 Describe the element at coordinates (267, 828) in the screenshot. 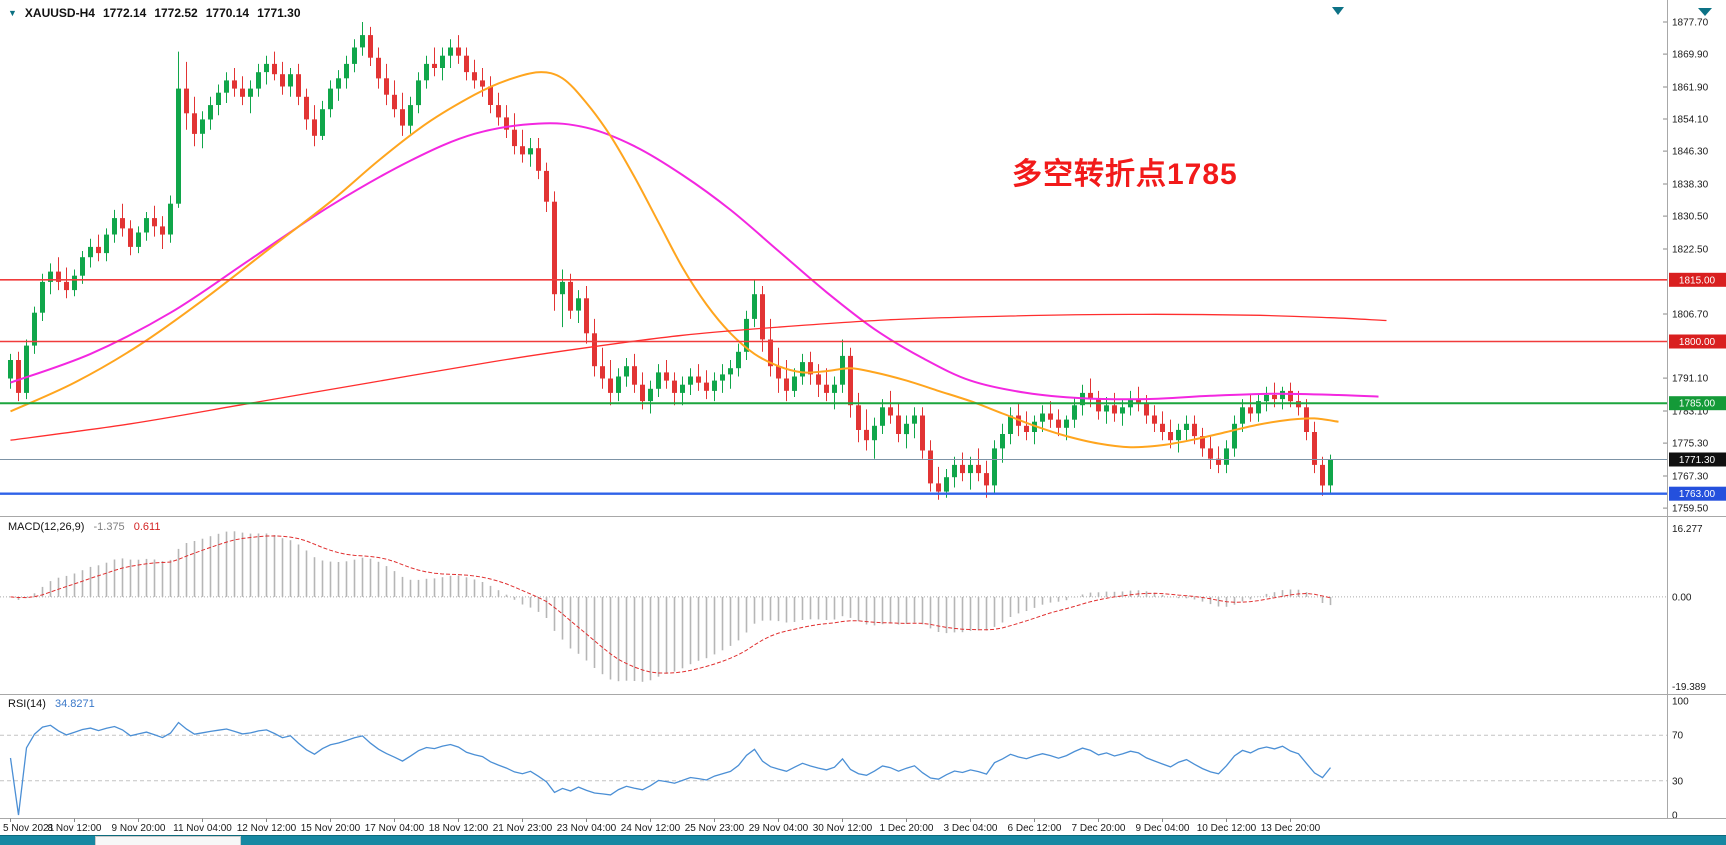

I see `svg-text: 12 Nov 12:00` at that location.